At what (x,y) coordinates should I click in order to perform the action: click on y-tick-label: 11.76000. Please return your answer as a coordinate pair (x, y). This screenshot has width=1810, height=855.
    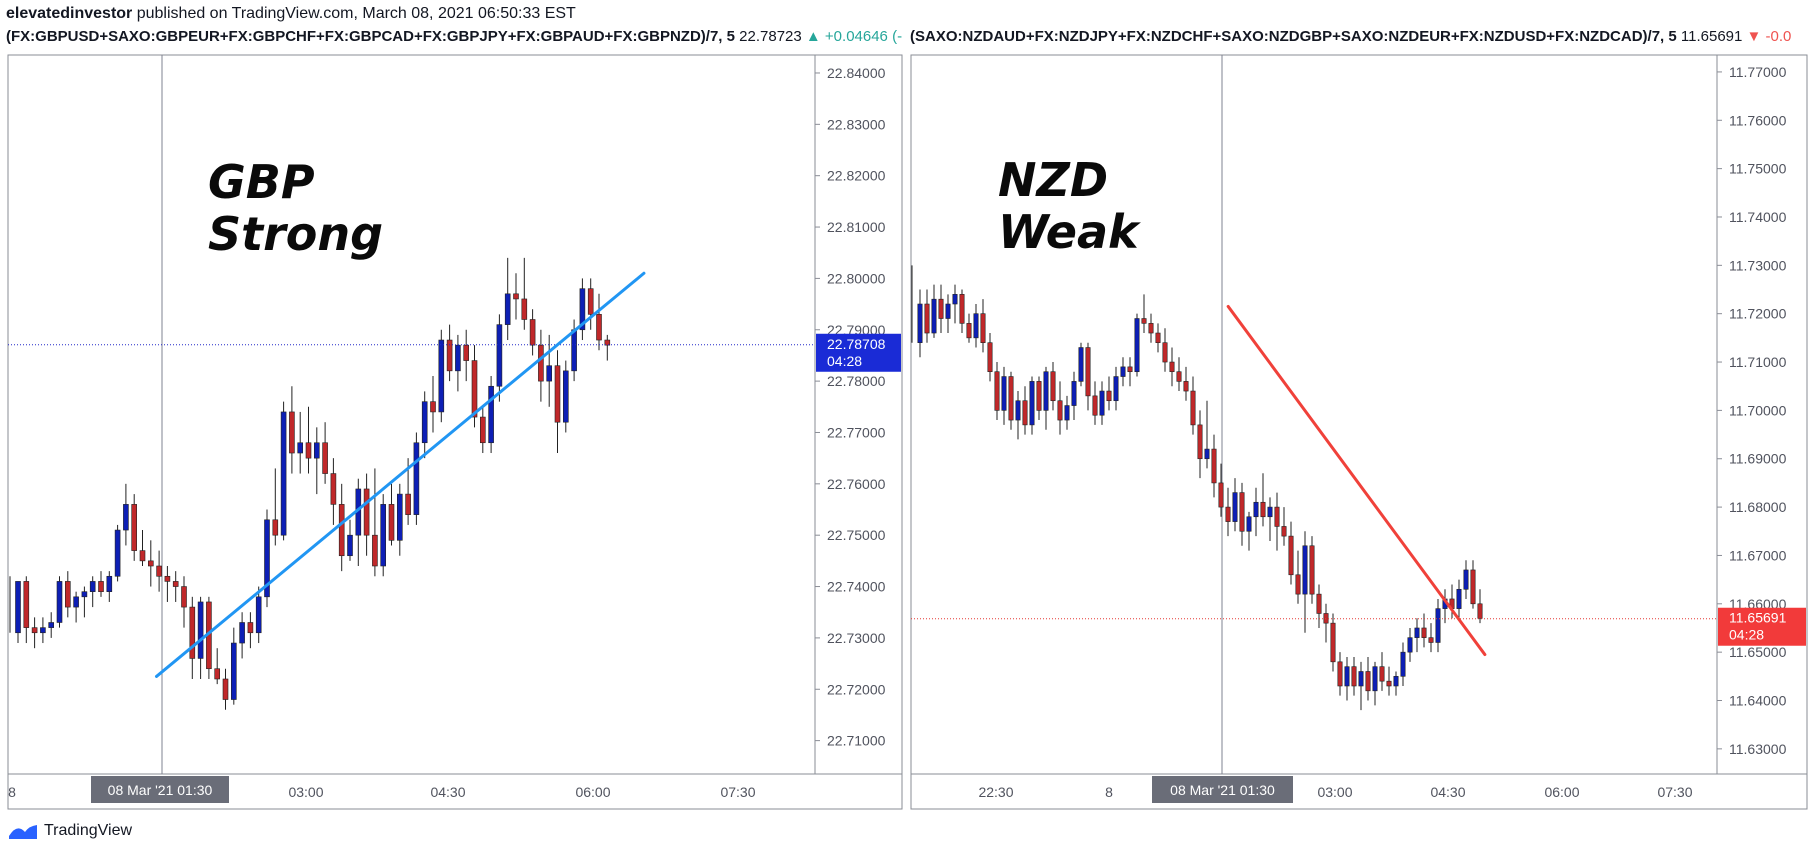
    Looking at the image, I should click on (1758, 120).